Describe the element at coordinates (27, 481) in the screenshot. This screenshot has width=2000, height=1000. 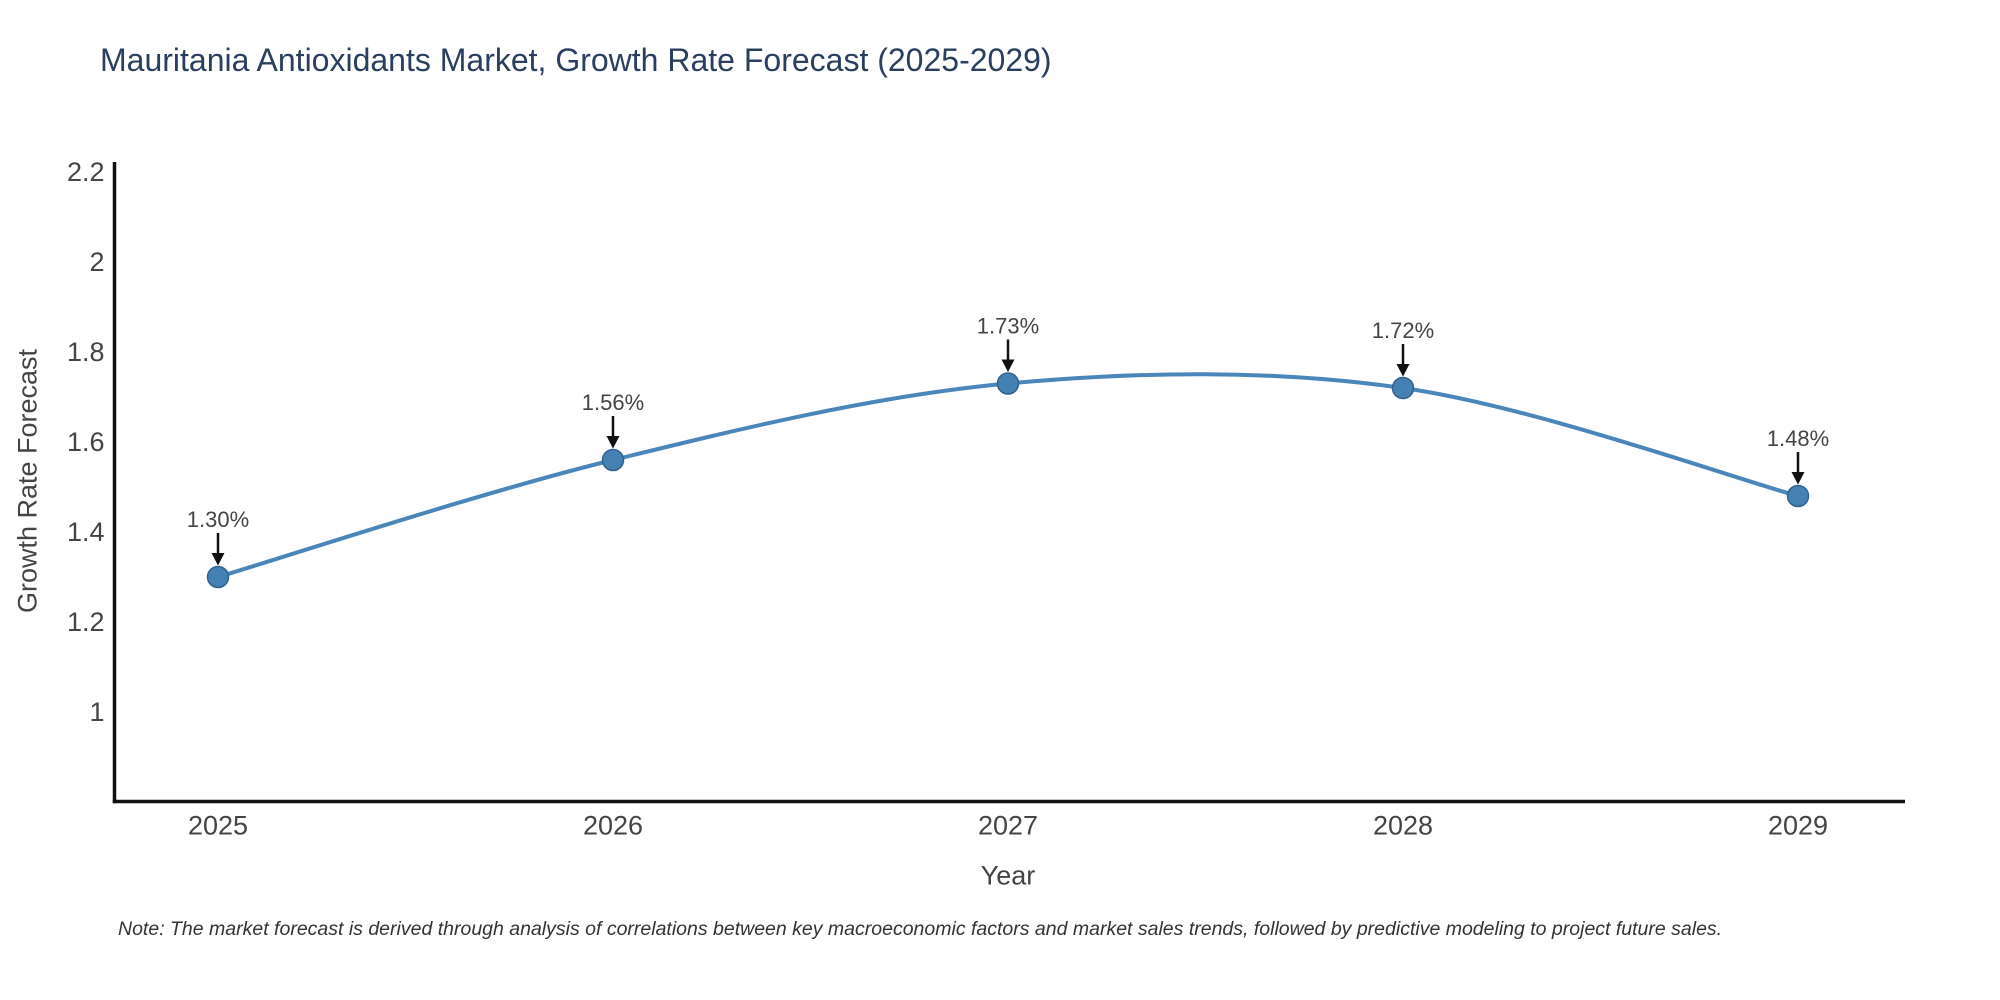
I see `y-axis-title: Growth Rate Forecast` at that location.